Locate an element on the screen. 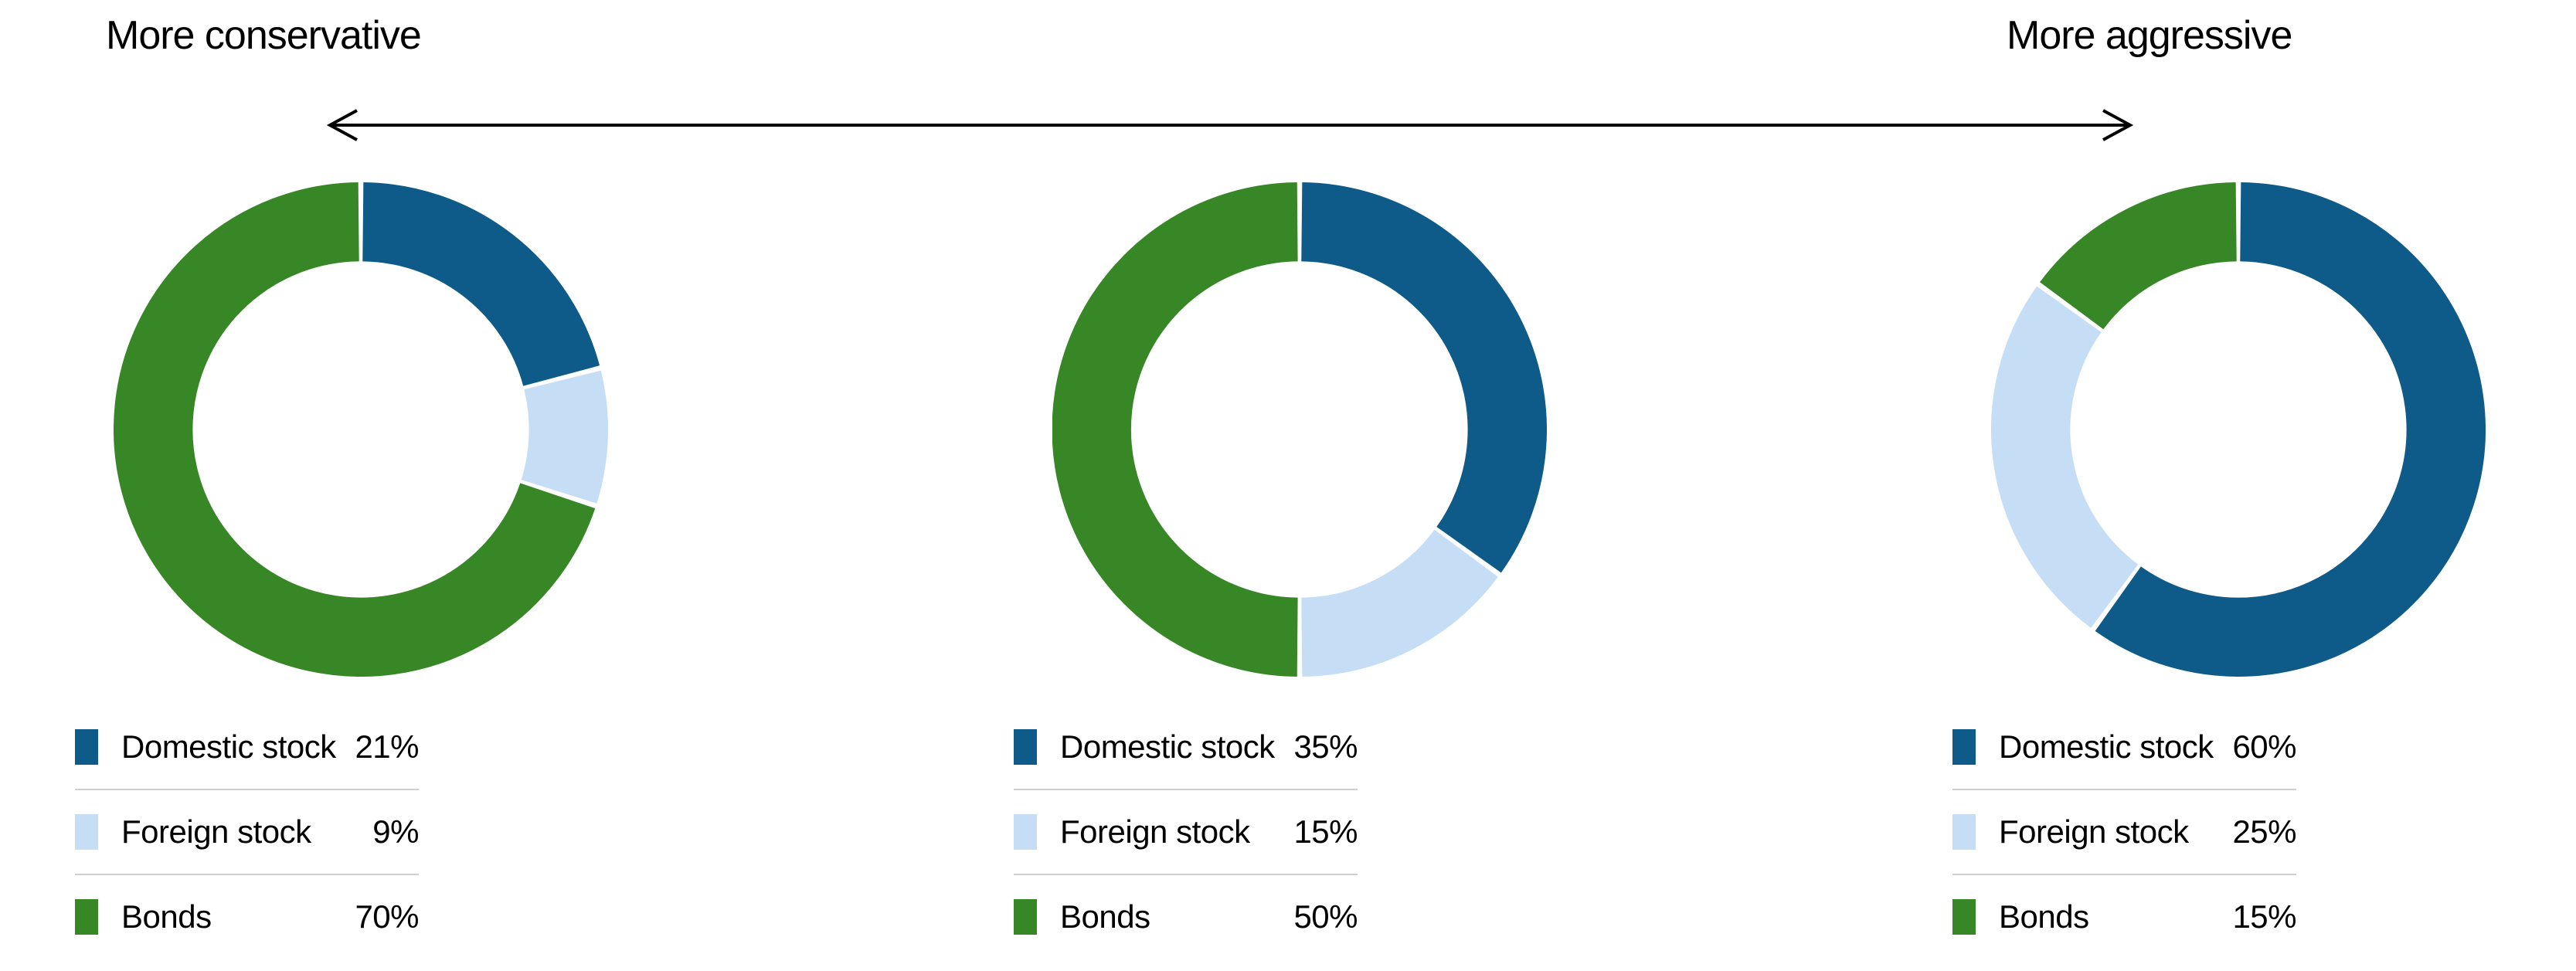 Image resolution: width=2576 pixels, height=971 pixels. legend-row-foreign-stock: Foreign stock 25% is located at coordinates (2124, 832).